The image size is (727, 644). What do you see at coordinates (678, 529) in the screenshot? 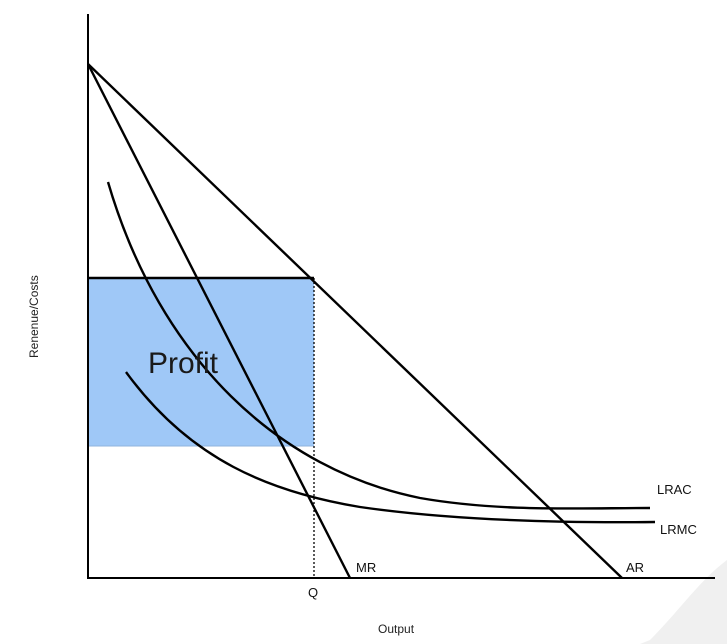
I see `lrmc-label: LRMC` at bounding box center [678, 529].